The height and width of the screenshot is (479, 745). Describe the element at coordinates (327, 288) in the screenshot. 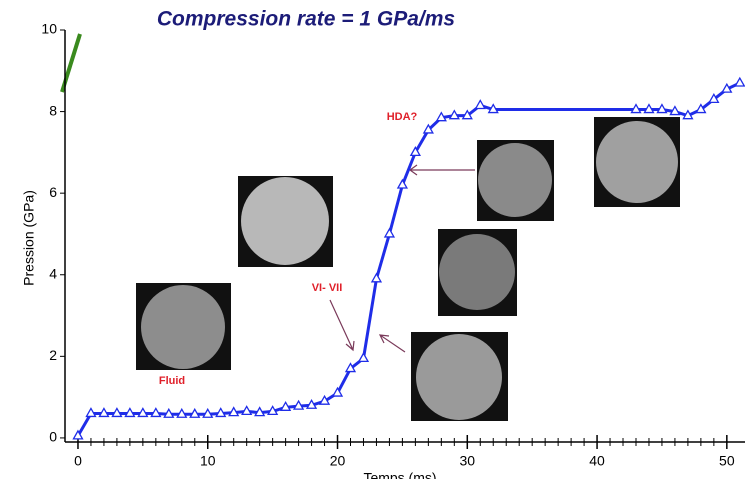

I see `annotation: VI- VII` at that location.